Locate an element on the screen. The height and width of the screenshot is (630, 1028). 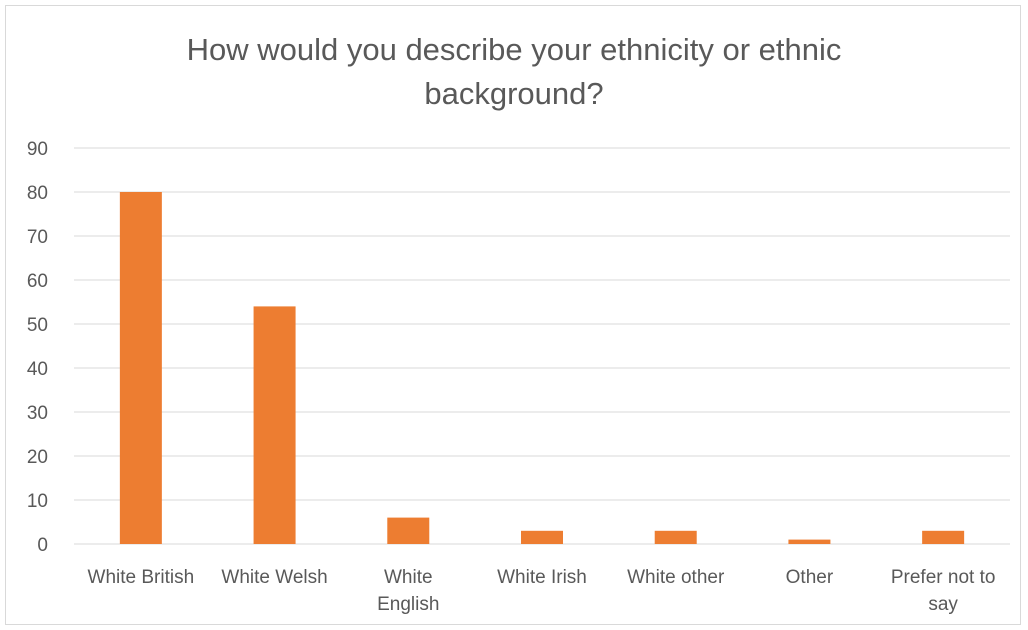
y-tick-label: 80 is located at coordinates (37, 193).